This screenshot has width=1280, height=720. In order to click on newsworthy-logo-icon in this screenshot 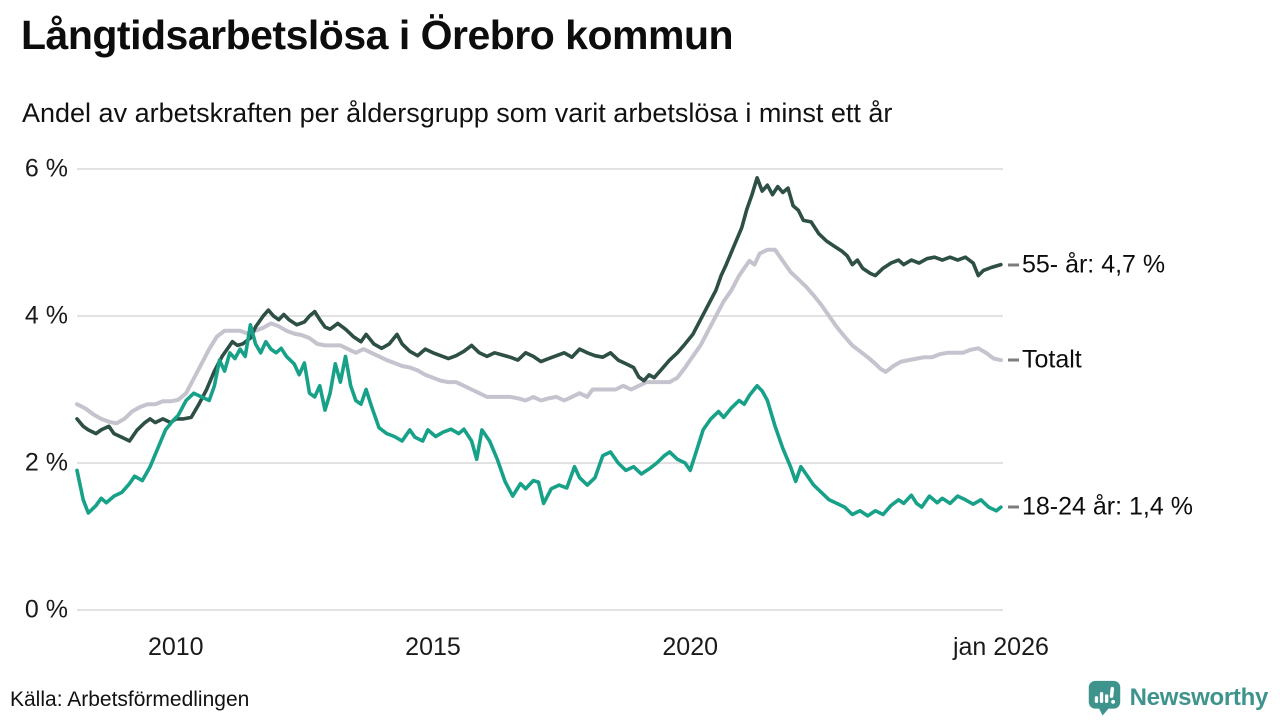, I will do `click(1104, 698)`.